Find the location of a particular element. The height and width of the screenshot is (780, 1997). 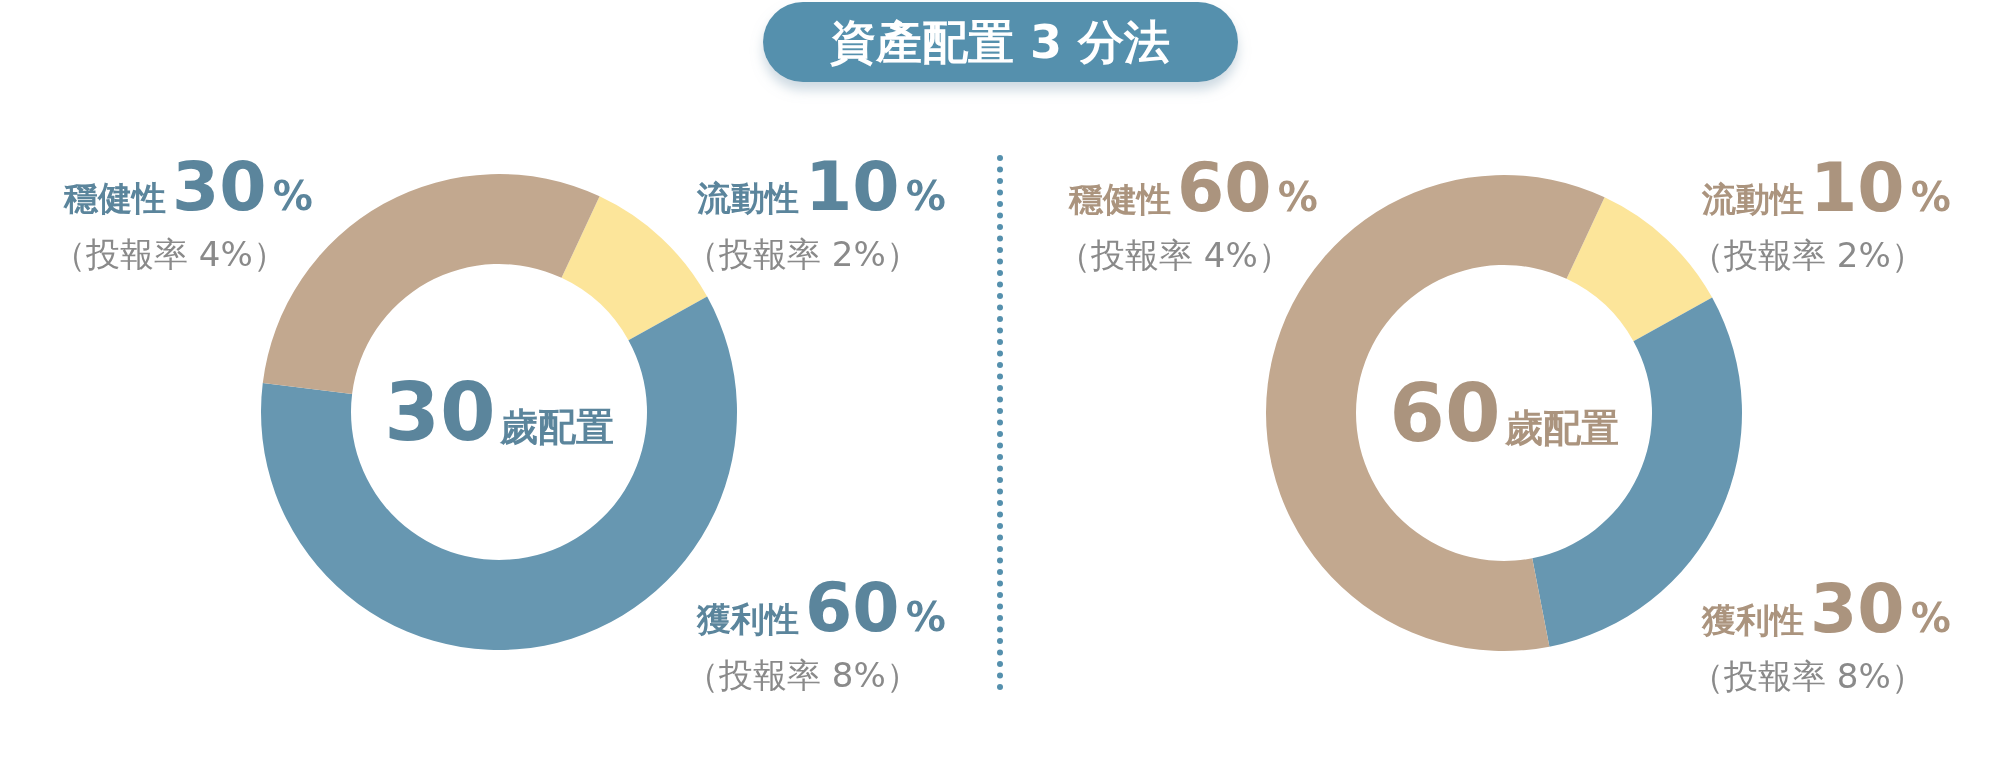

text: 30歲配置 is located at coordinates (499, 412).